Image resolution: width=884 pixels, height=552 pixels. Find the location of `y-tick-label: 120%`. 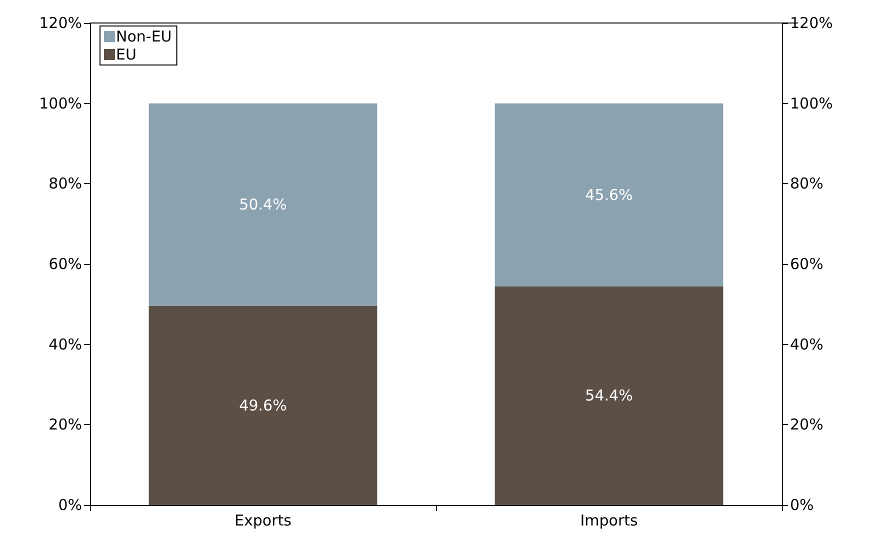

y-tick-label: 120% is located at coordinates (60, 23).